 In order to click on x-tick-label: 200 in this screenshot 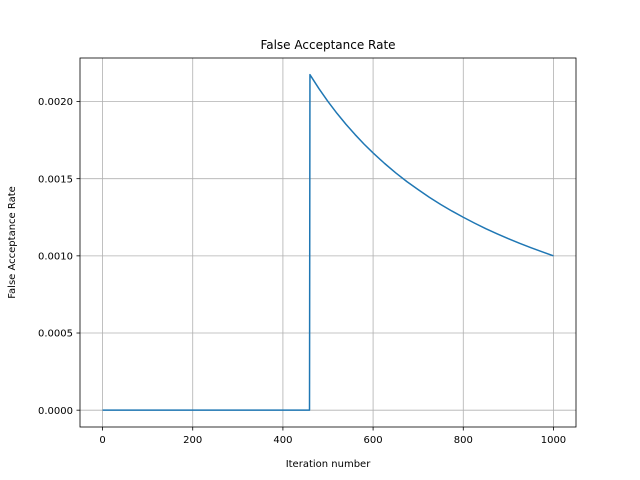, I will do `click(192, 440)`.